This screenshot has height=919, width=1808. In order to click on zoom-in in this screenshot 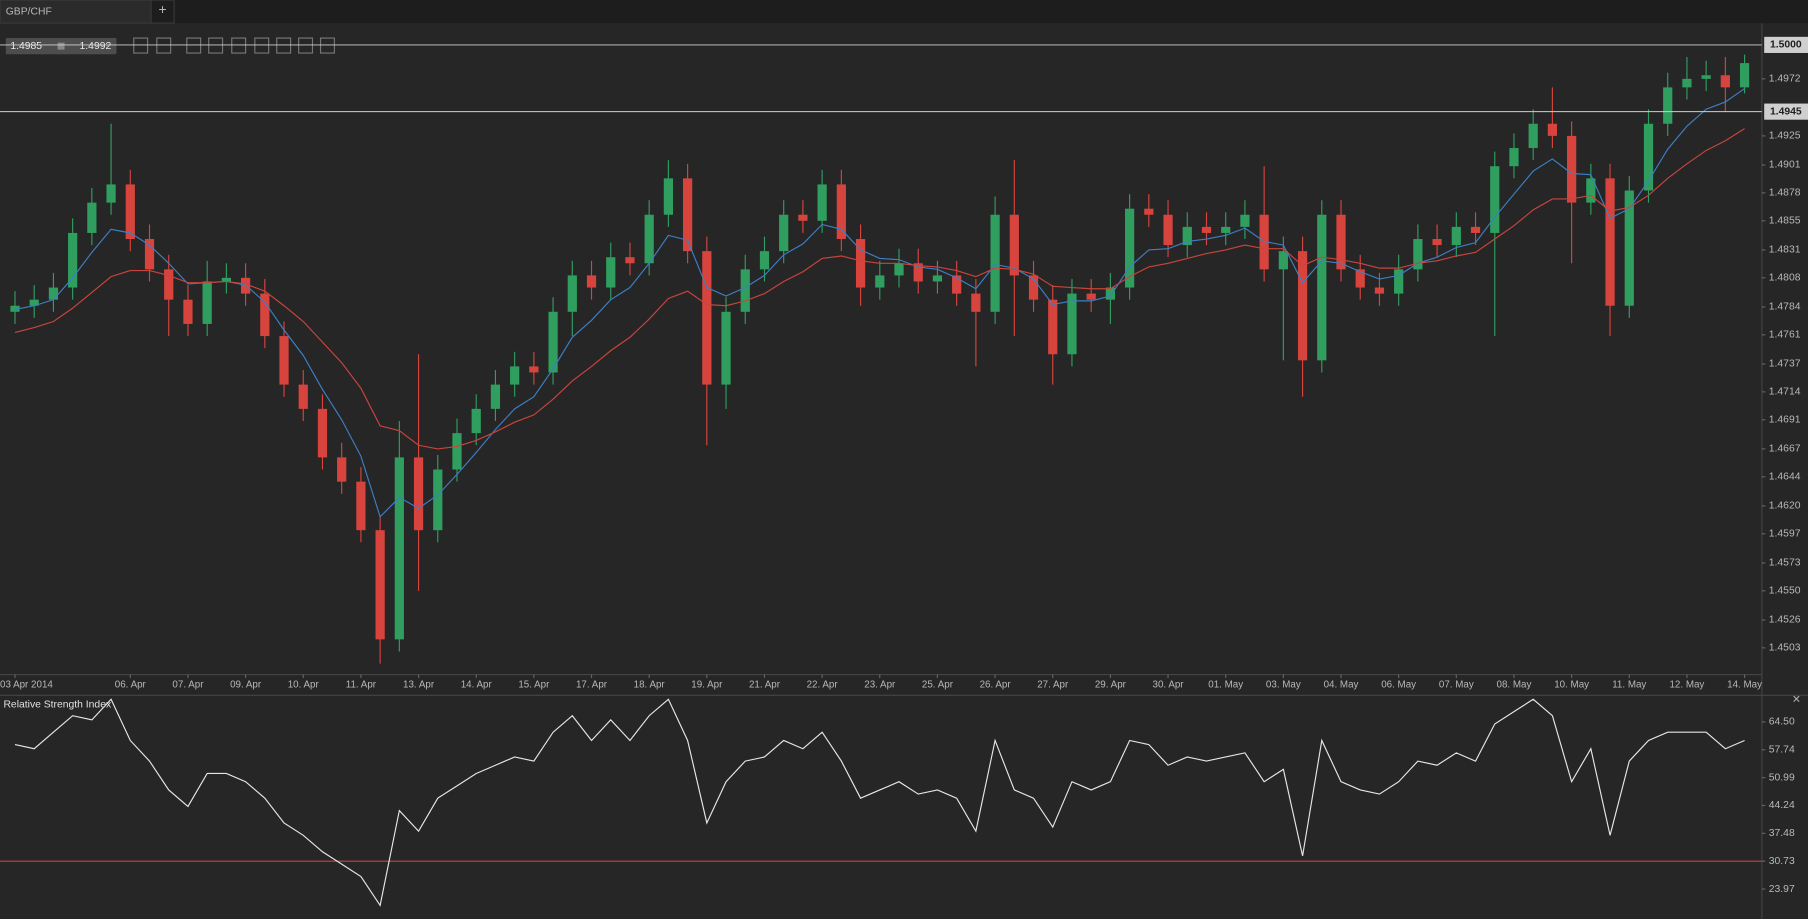, I will do `click(164, 45)`.